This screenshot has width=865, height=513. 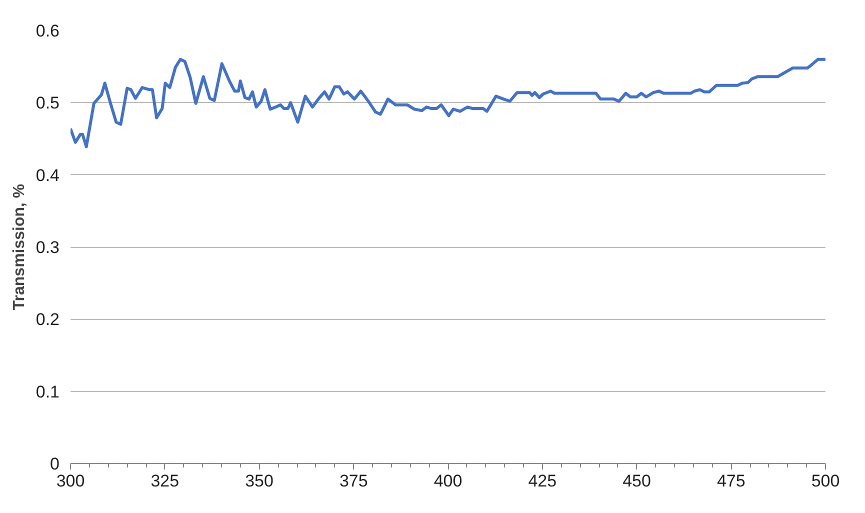 I want to click on x-tick-label: 375, so click(x=353, y=481).